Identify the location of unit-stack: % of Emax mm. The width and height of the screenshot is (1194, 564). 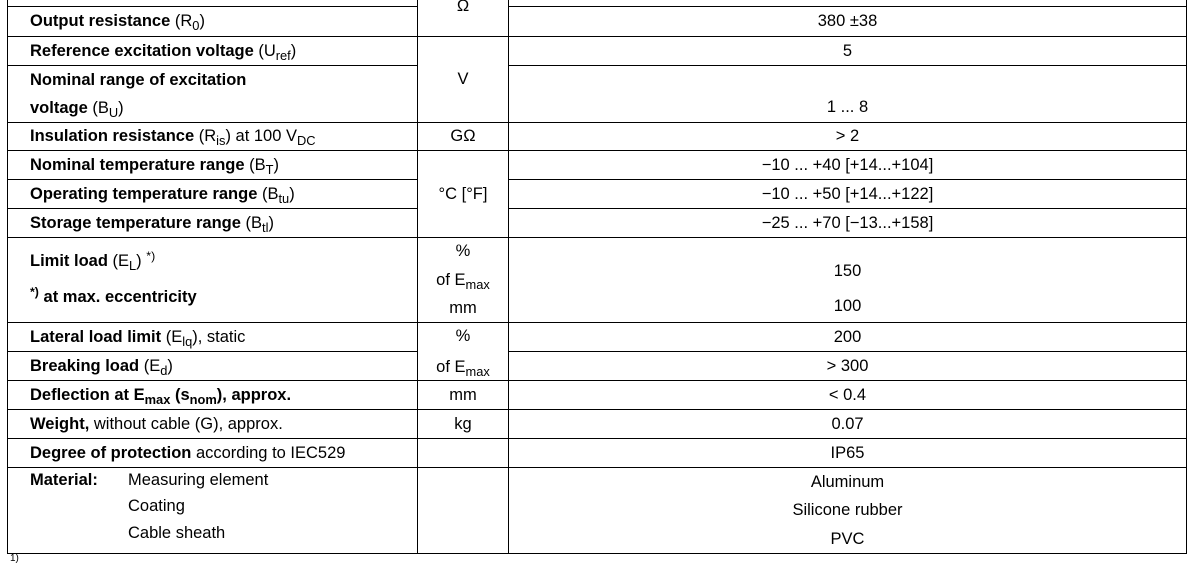
(463, 280).